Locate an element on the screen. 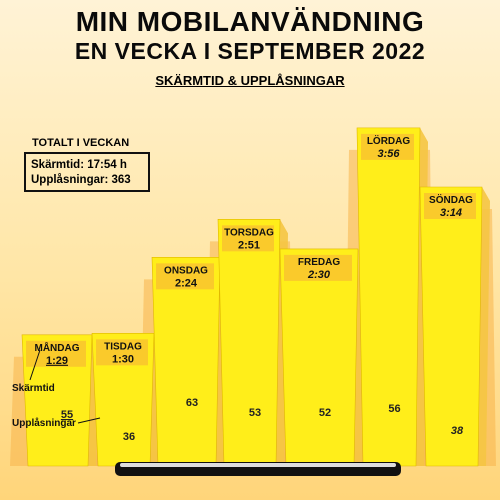 The width and height of the screenshot is (500, 500). totals-box: Skärmtid: 17:54 h Upplåsningar: 363 is located at coordinates (87, 172).